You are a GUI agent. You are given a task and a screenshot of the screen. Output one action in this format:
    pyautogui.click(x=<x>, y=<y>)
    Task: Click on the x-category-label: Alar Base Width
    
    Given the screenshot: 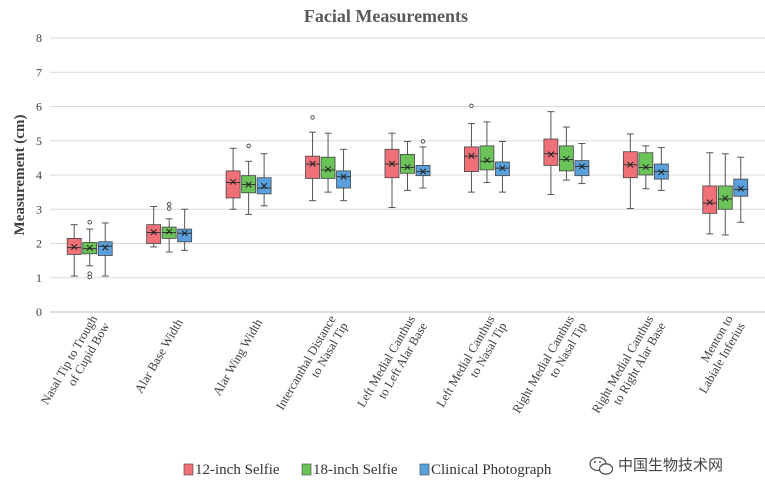 What is the action you would take?
    pyautogui.click(x=159, y=356)
    